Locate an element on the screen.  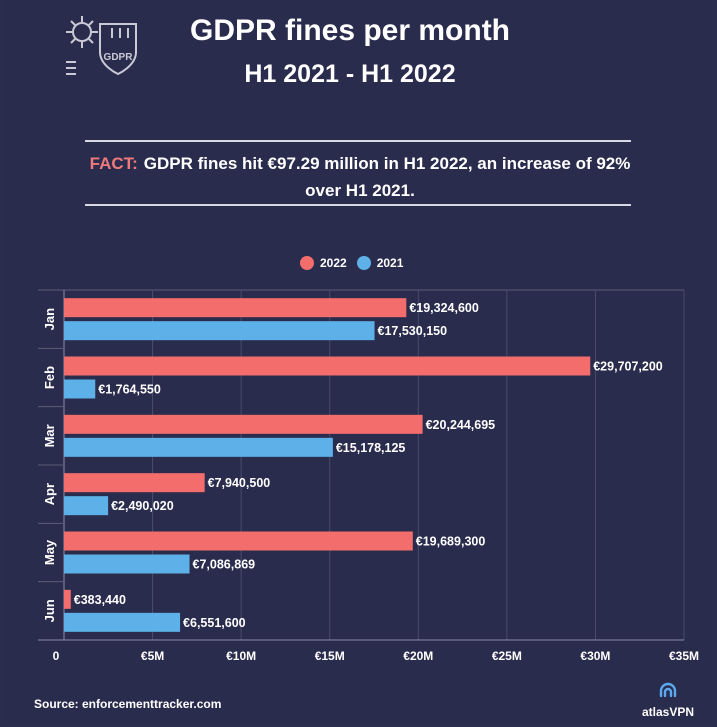
legend-item-2021: 2021 is located at coordinates (380, 263).